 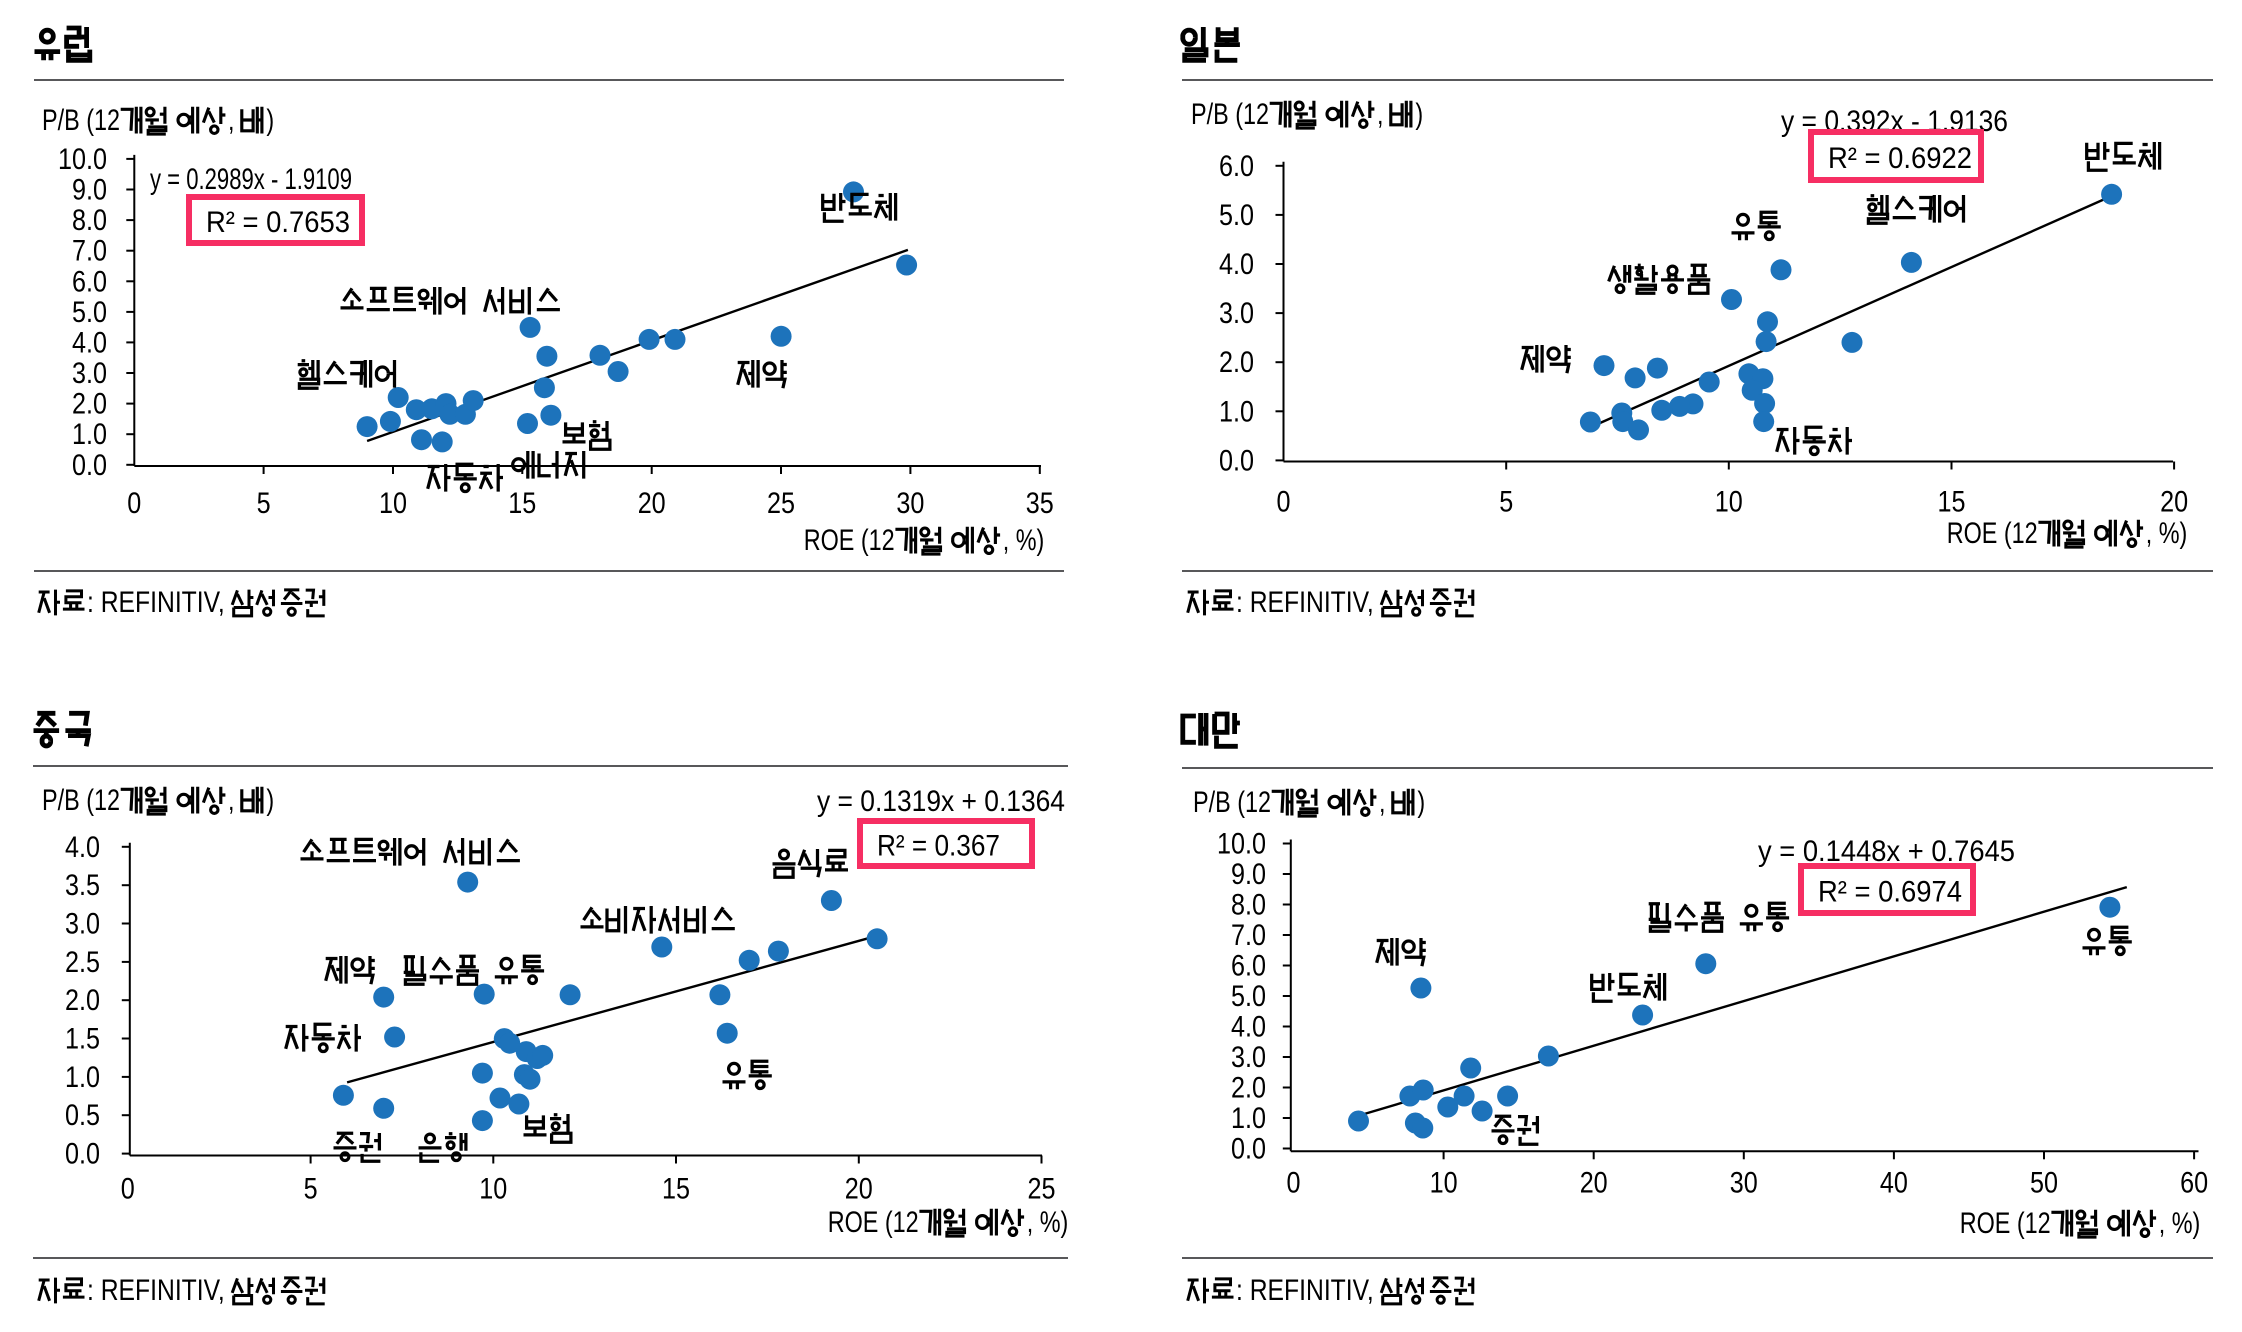 What do you see at coordinates (1890, 892) in the screenshot?
I see `svg-text: R² = 0.6974` at bounding box center [1890, 892].